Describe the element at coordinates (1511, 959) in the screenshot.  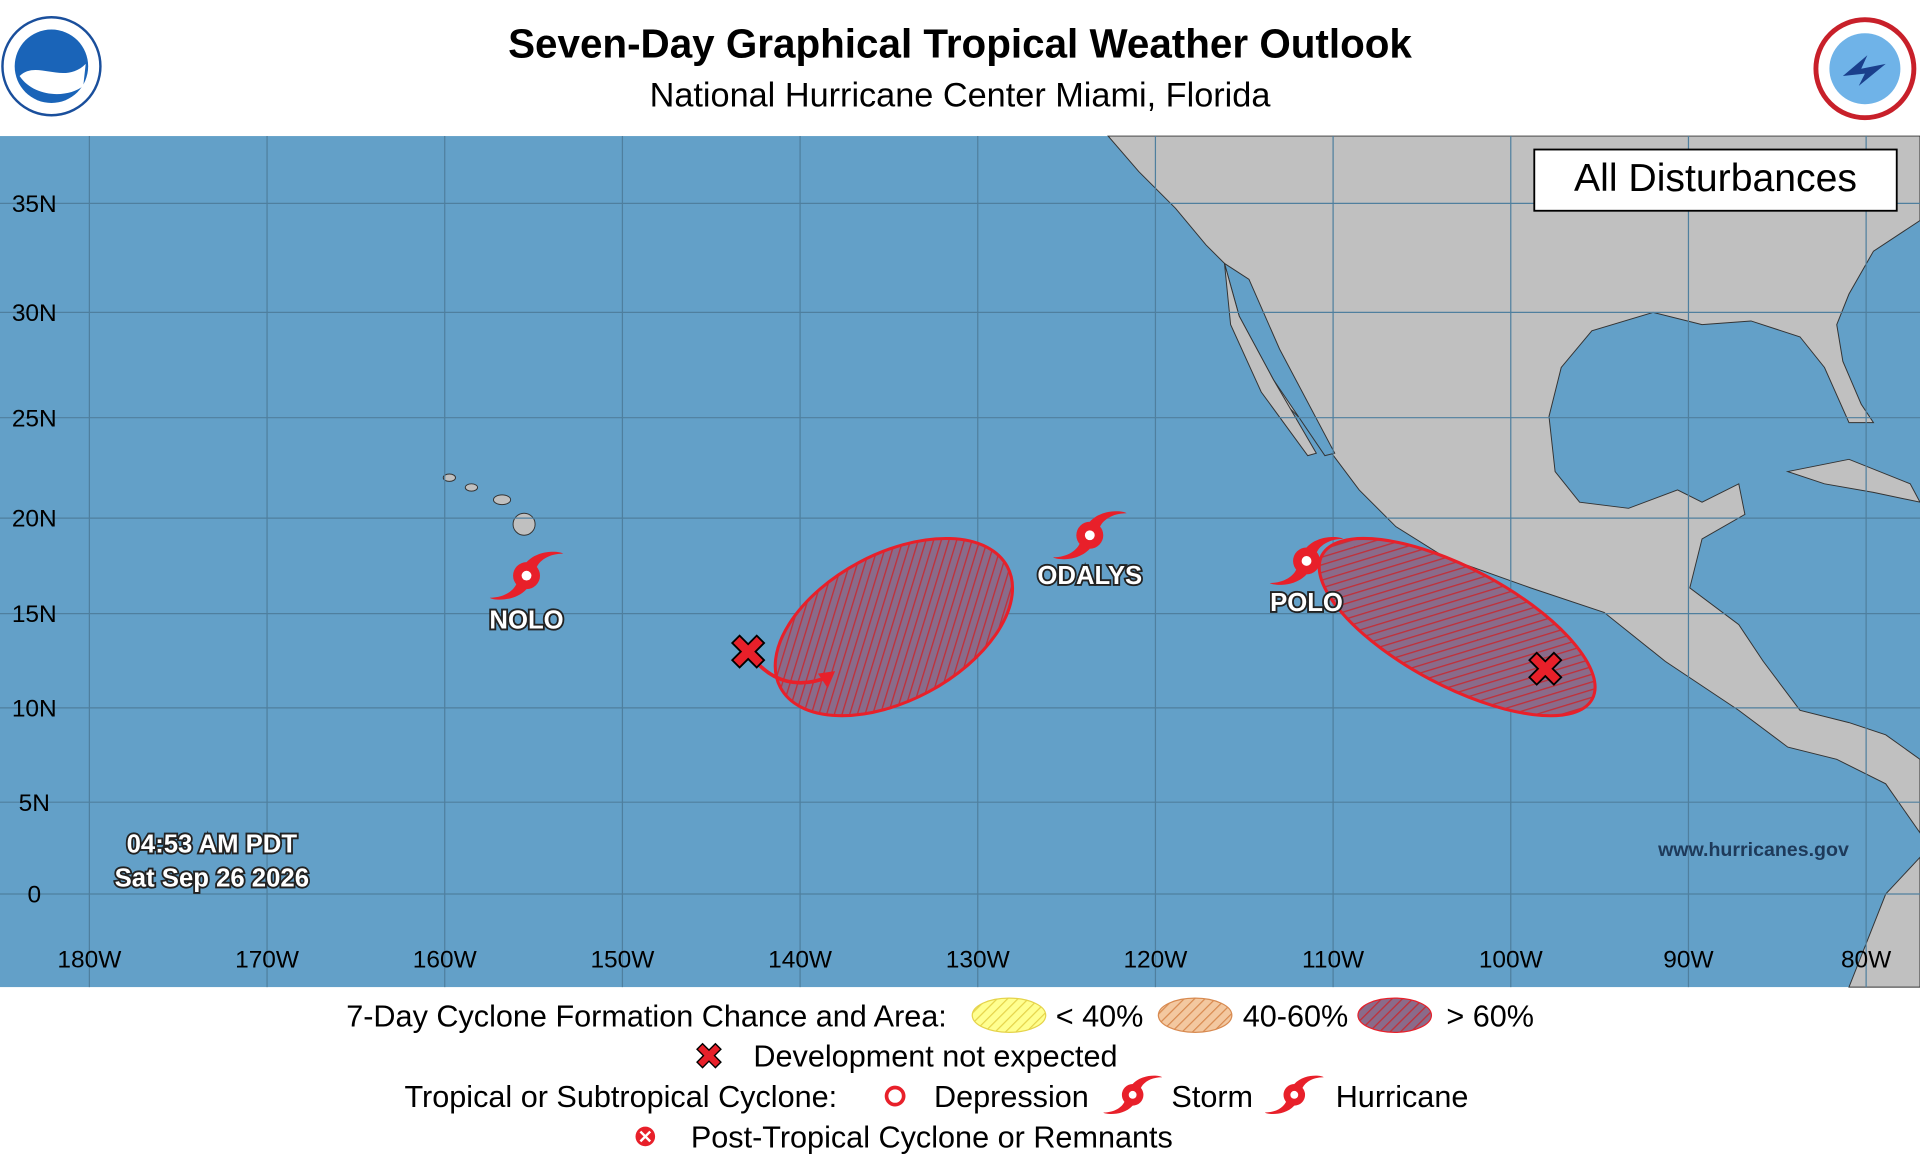
I see `longitude-label: 100W` at that location.